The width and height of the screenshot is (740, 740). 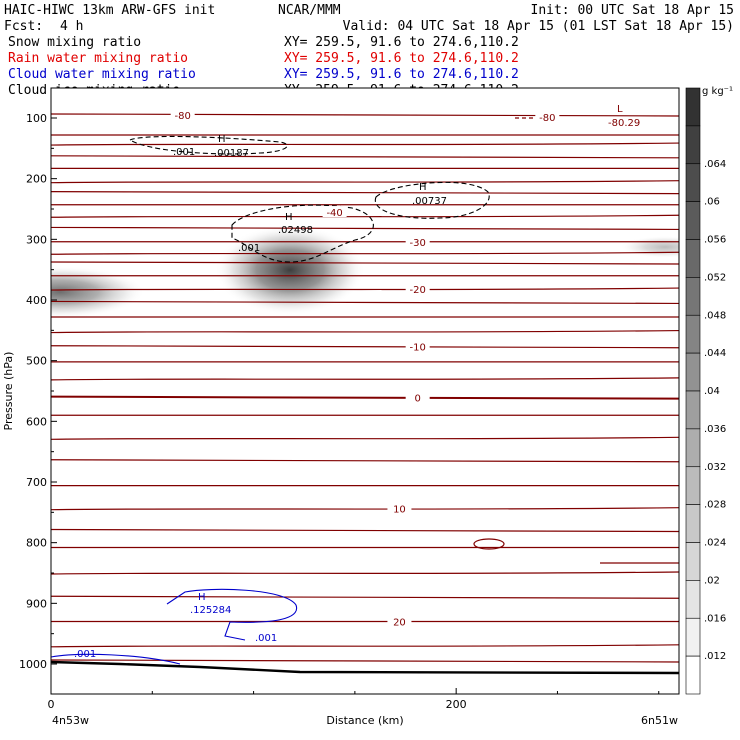 What do you see at coordinates (98, 292) in the screenshot?
I see `shaded-maximum-left` at bounding box center [98, 292].